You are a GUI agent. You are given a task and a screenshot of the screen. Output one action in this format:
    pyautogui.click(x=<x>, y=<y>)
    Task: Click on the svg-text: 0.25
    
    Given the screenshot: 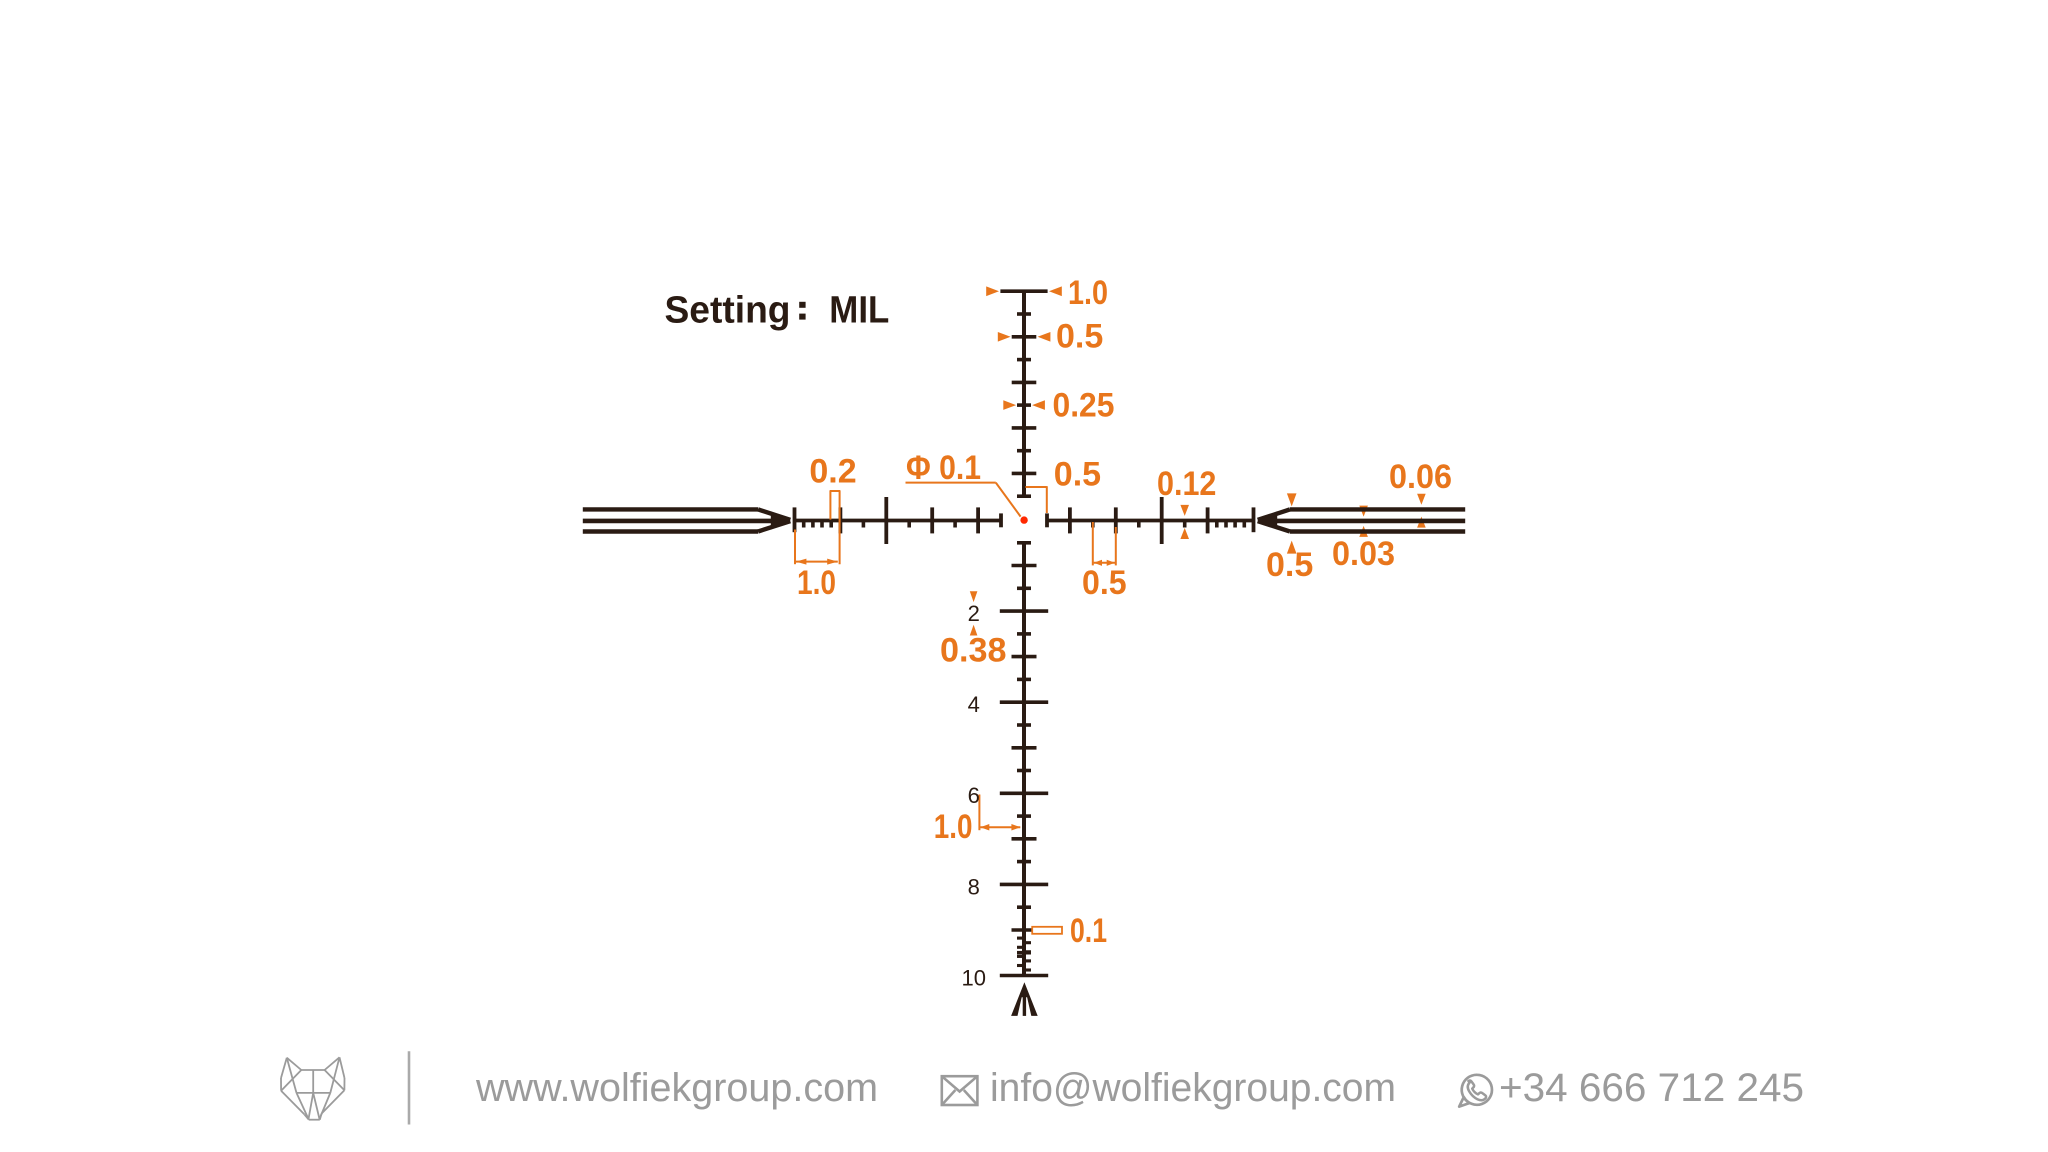 What is the action you would take?
    pyautogui.click(x=1084, y=406)
    